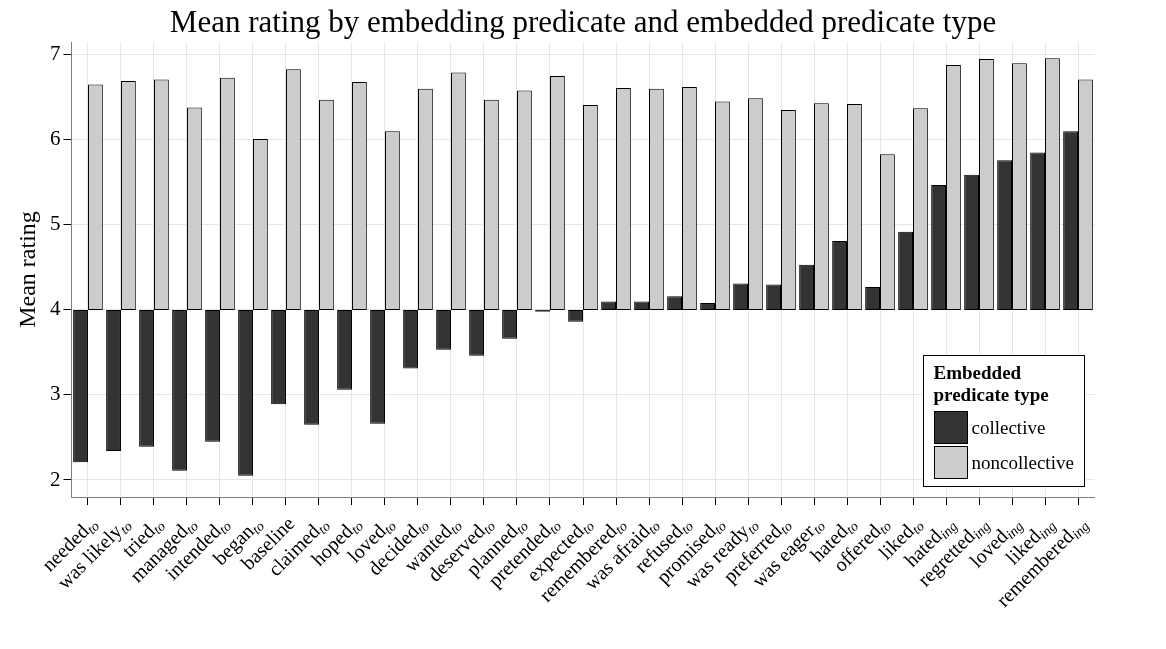 The image size is (1166, 649). Describe the element at coordinates (26, 269) in the screenshot. I see `y-axis-title: Mean rating` at that location.